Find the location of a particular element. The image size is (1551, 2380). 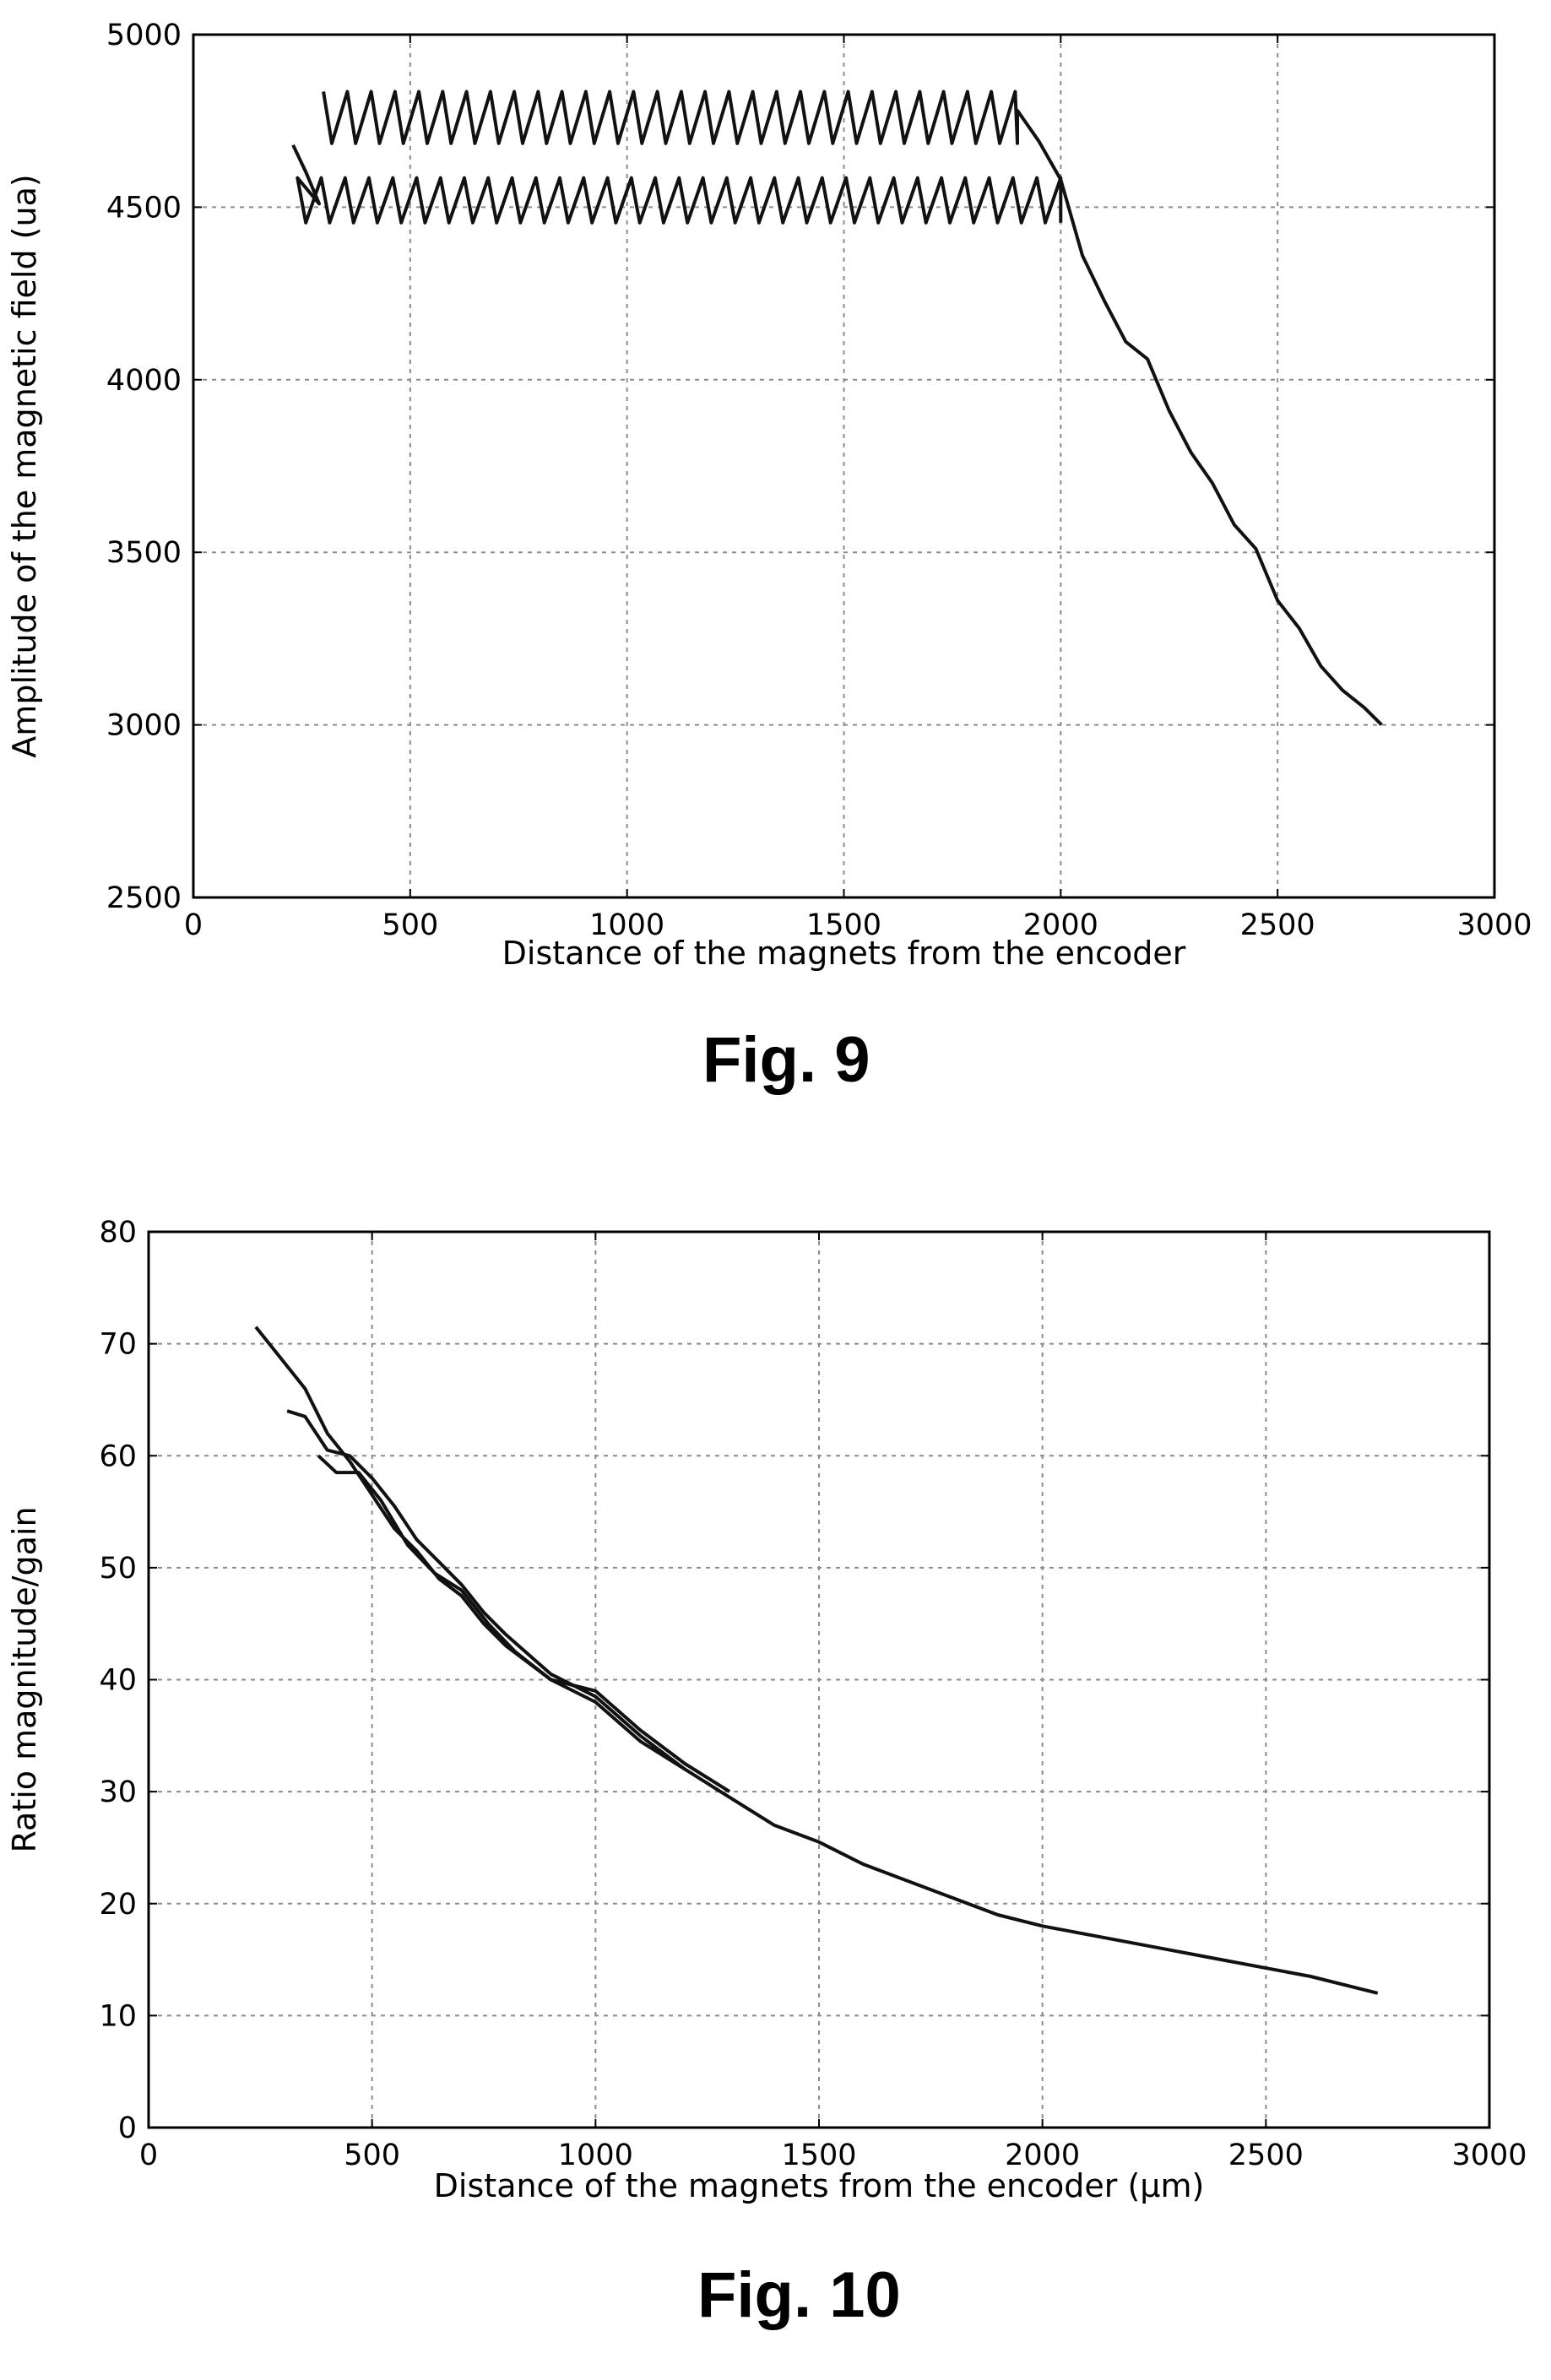

fig10-x-tick-label: 2000 is located at coordinates (1042, 2155).